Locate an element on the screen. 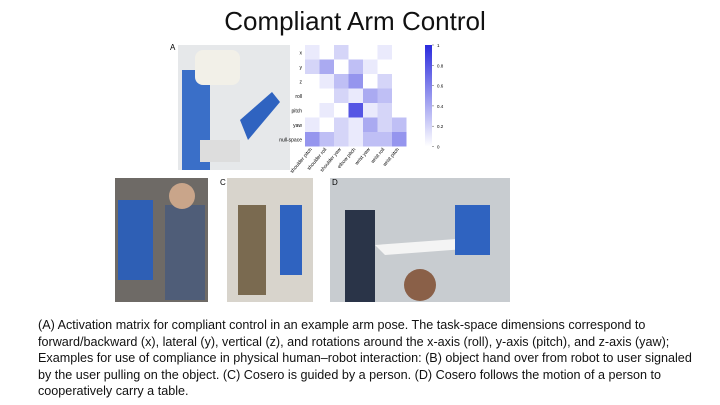 The image size is (720, 405). colorbar-tick-label: 0.4 is located at coordinates (440, 106).